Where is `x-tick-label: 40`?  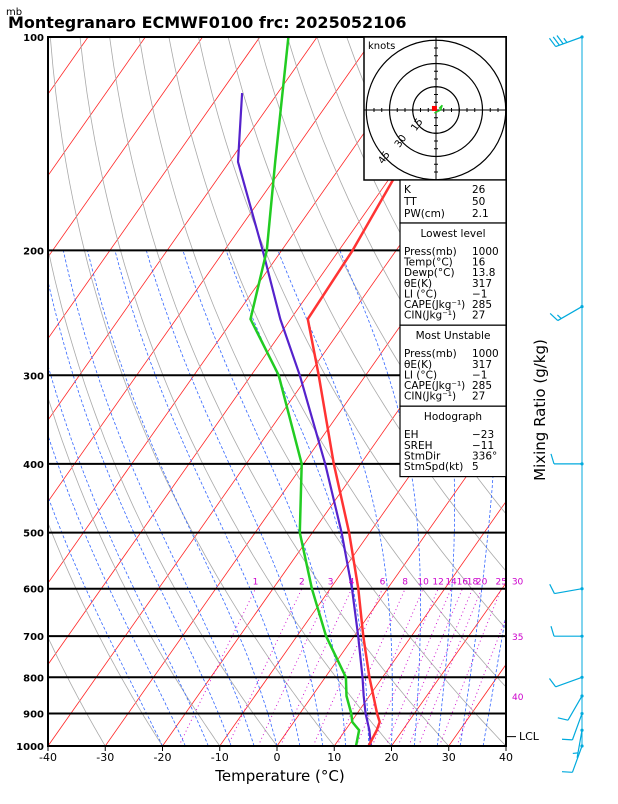 x-tick-label: 40 is located at coordinates (506, 757).